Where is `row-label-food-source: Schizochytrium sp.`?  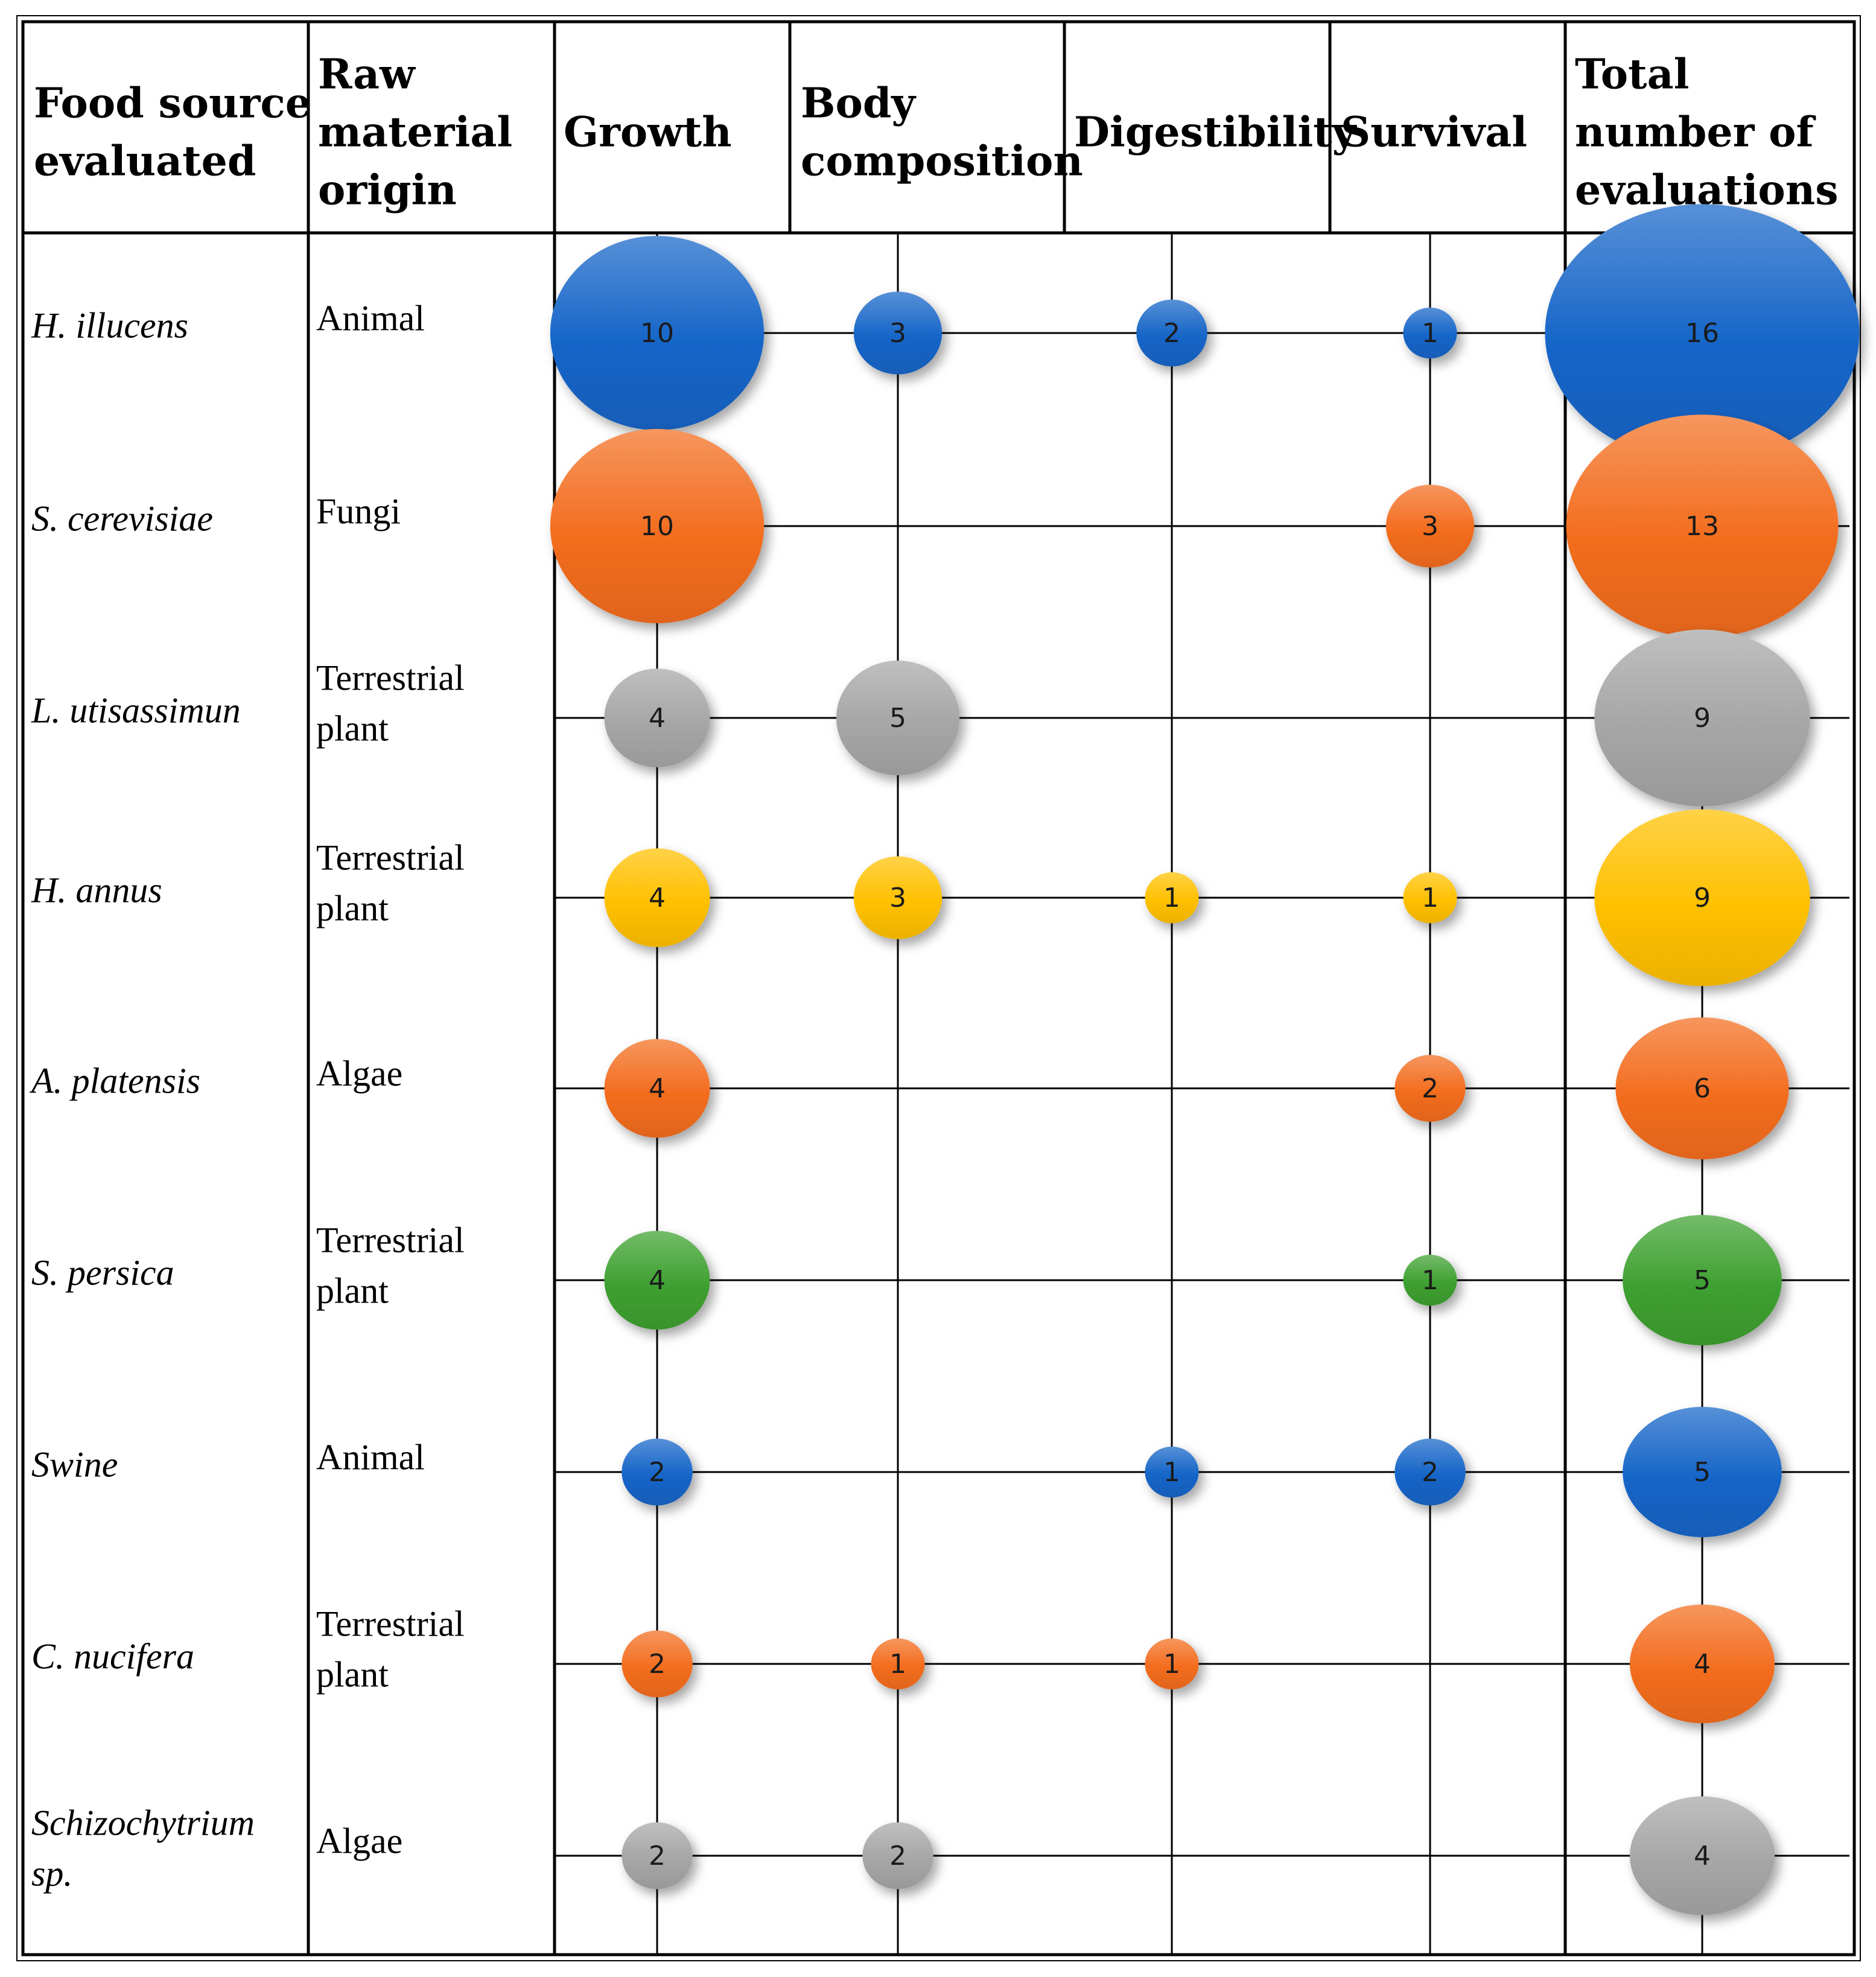
row-label-food-source: Schizochytrium sp. is located at coordinates (143, 1848).